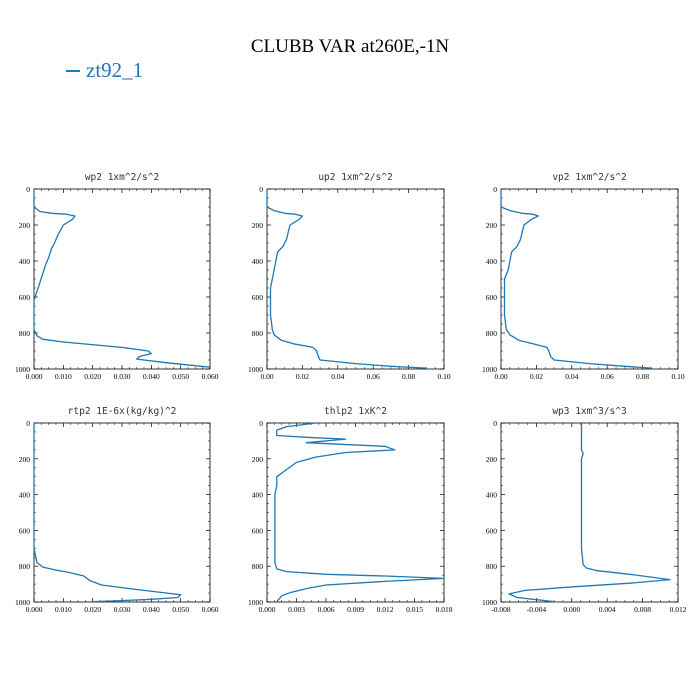 The width and height of the screenshot is (700, 700). I want to click on x-tick-label: 0.006, so click(326, 609).